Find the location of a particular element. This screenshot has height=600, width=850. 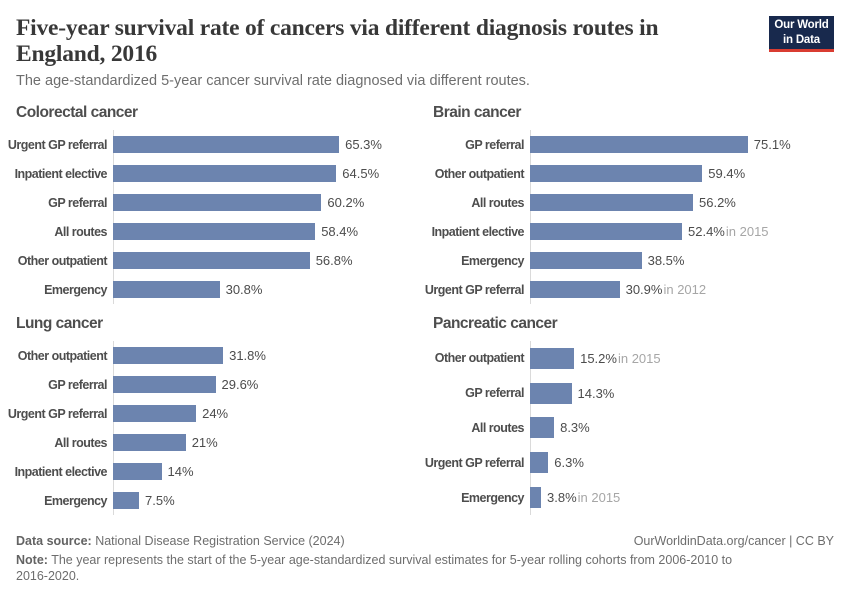

owid-logo-line1: Our World is located at coordinates (801, 24).